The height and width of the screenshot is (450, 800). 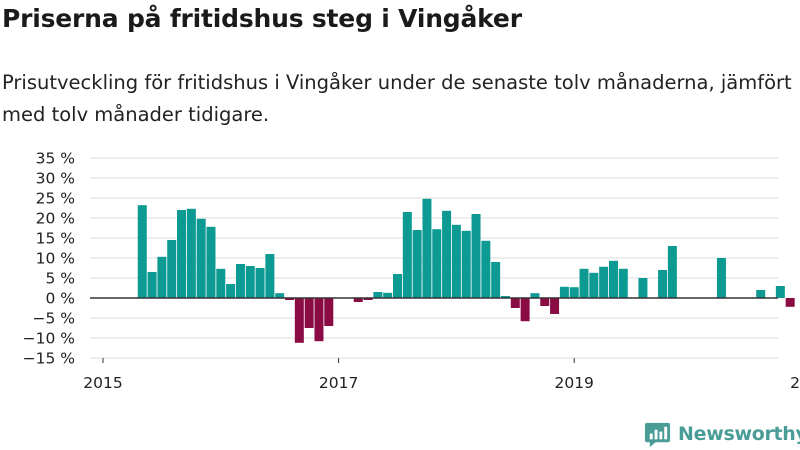 I want to click on newsworthy-logo: Newsworthy, so click(x=722, y=434).